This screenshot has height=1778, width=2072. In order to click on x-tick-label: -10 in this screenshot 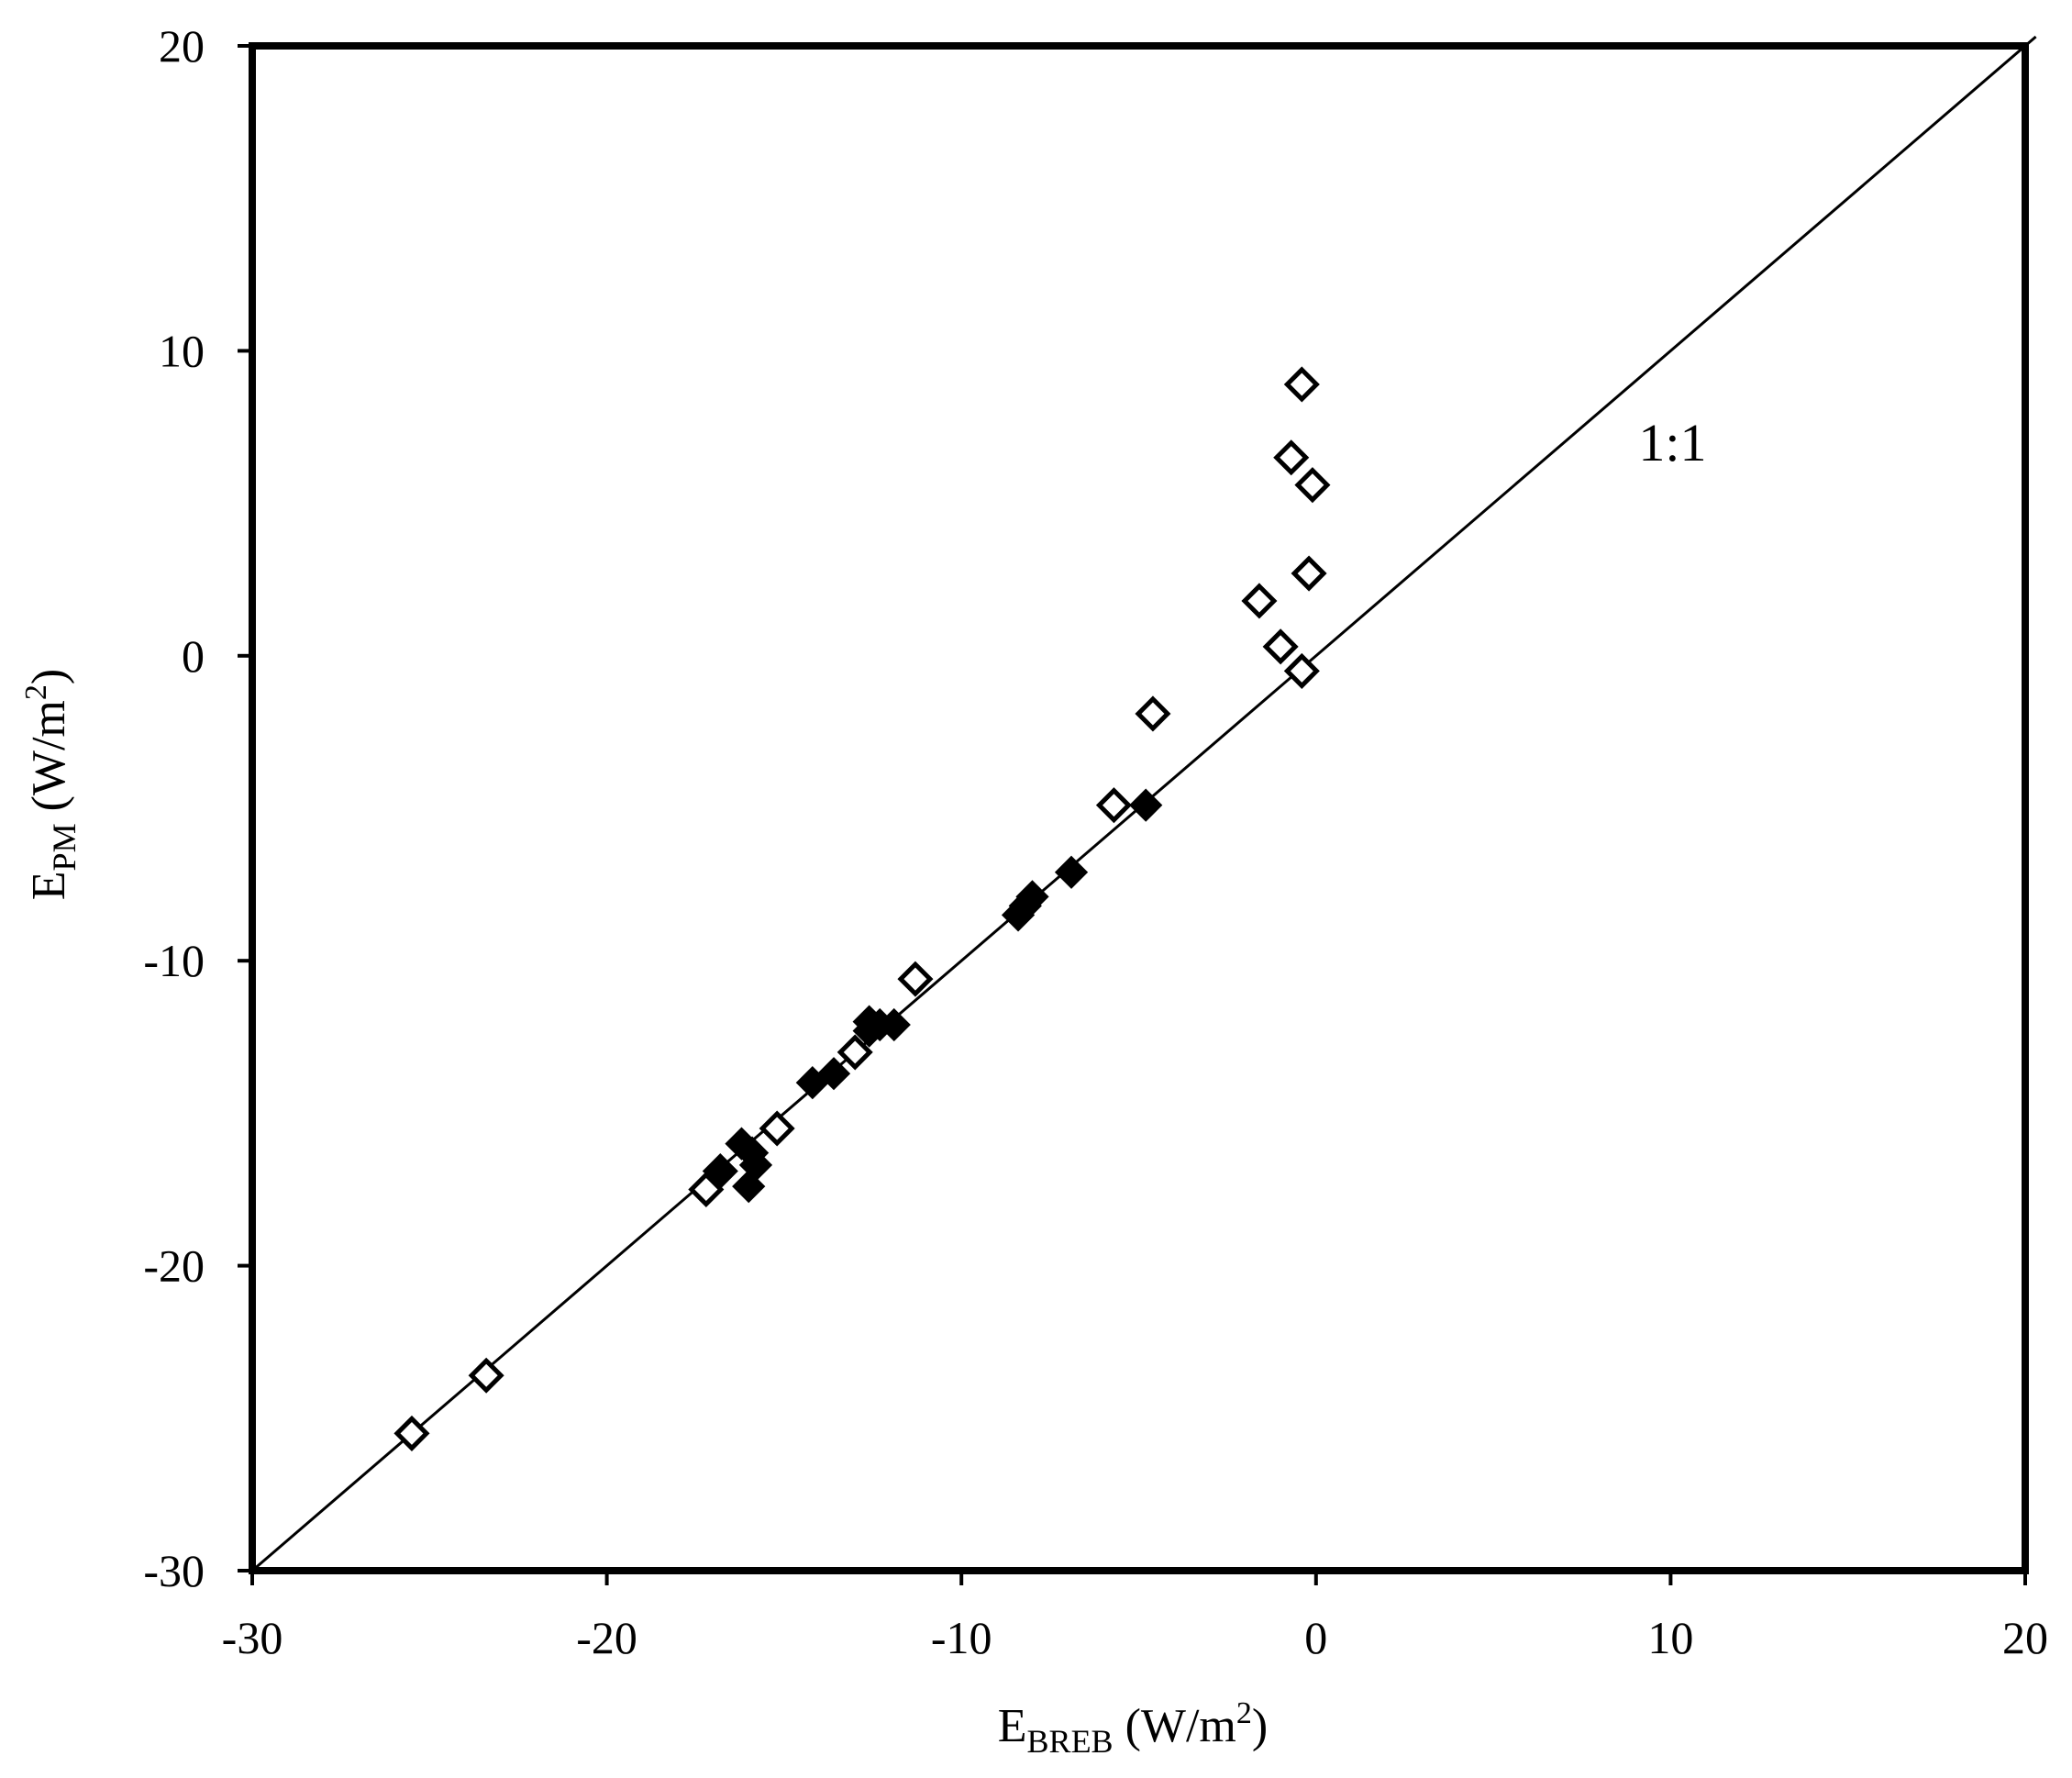, I will do `click(962, 1637)`.